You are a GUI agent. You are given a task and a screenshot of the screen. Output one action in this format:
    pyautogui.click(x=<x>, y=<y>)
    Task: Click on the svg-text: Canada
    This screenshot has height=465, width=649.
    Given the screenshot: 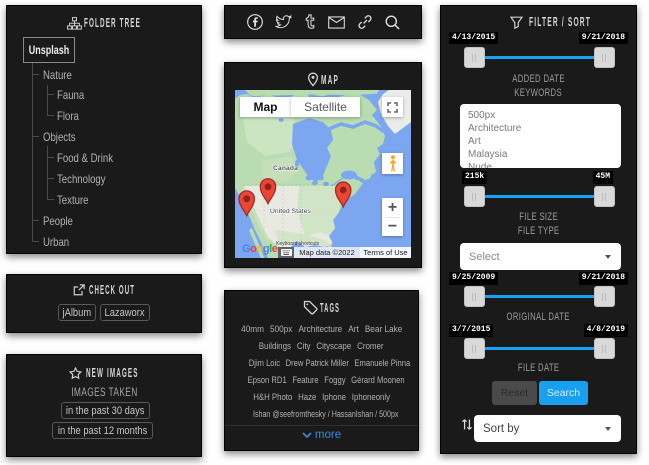 What is the action you would take?
    pyautogui.click(x=285, y=168)
    